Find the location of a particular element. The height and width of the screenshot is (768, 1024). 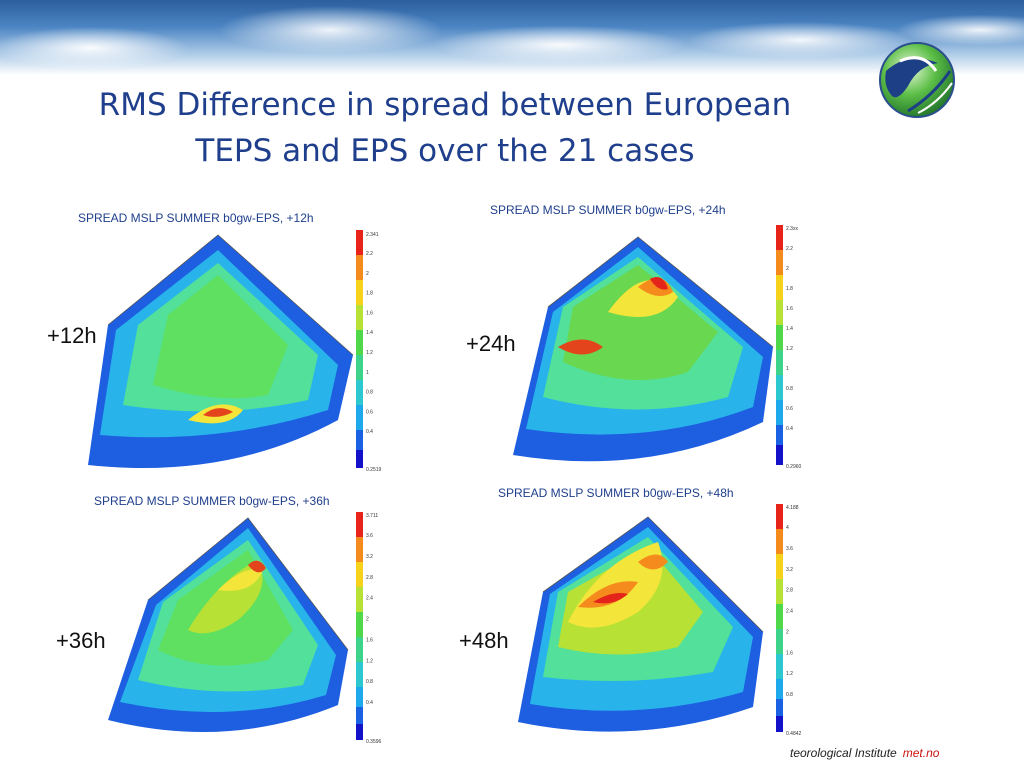

footer-institute-text: teorological Institute is located at coordinates (843, 753).